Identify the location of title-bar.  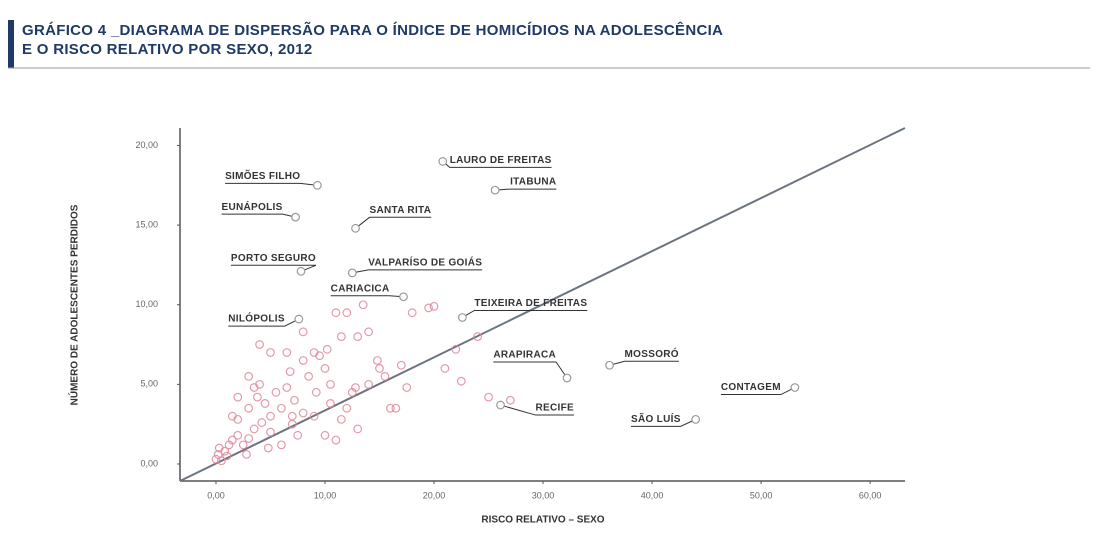
(11, 44).